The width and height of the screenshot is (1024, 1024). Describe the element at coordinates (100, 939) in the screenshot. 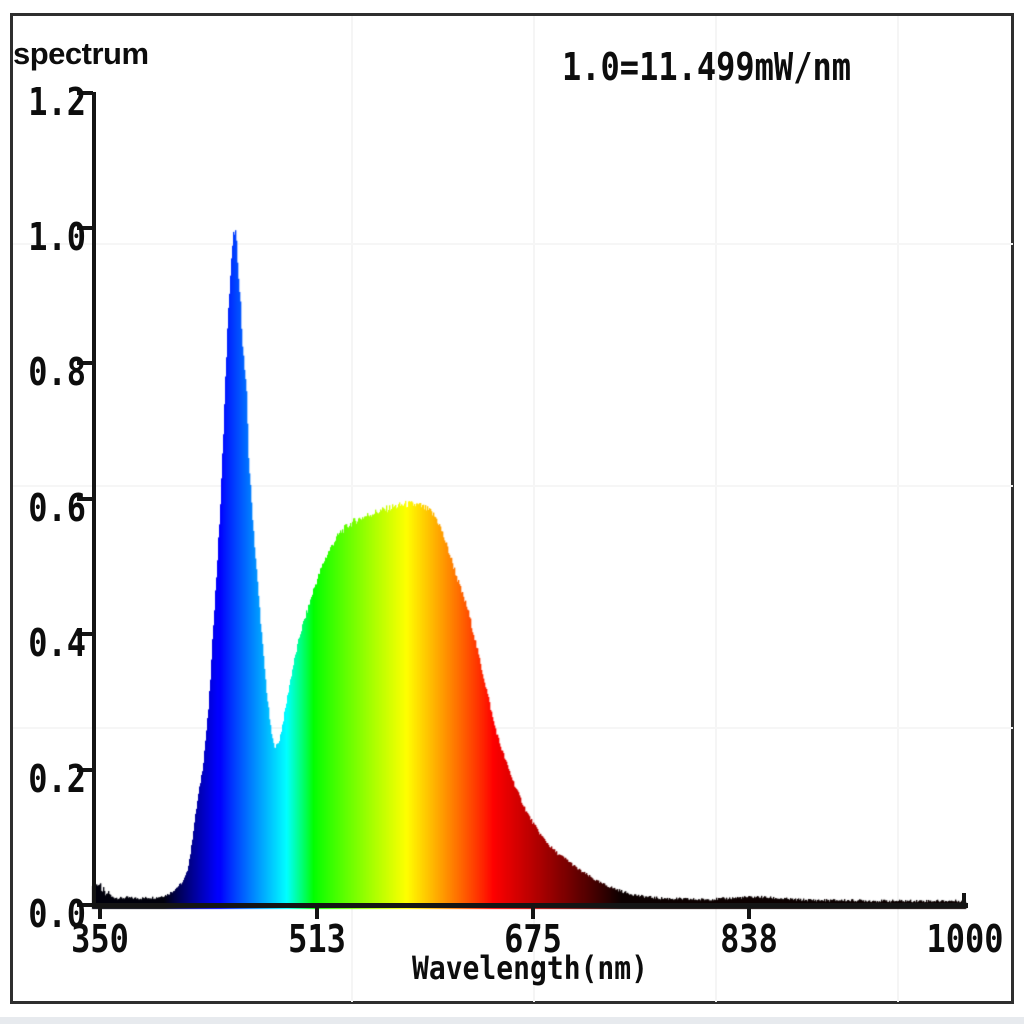

I see `x-tick-label: 350` at that location.